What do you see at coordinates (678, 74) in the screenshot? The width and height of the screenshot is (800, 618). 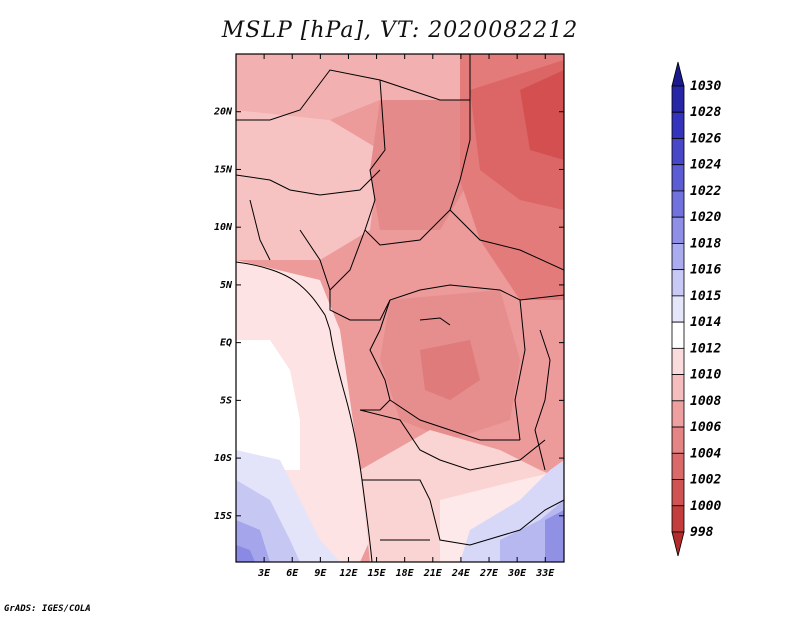 I see `colorbar-top-triangle` at bounding box center [678, 74].